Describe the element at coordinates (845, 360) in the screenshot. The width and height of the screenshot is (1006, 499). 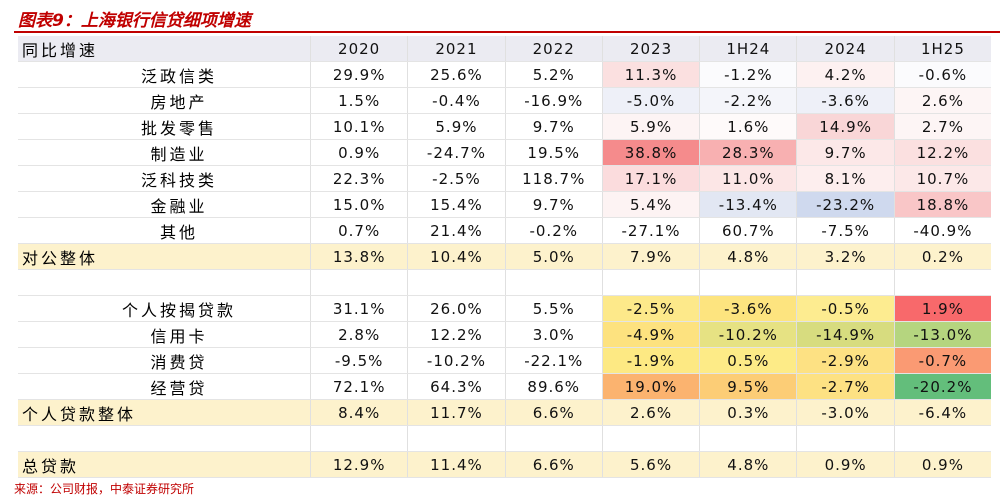
I see `cell: -2.9%` at that location.